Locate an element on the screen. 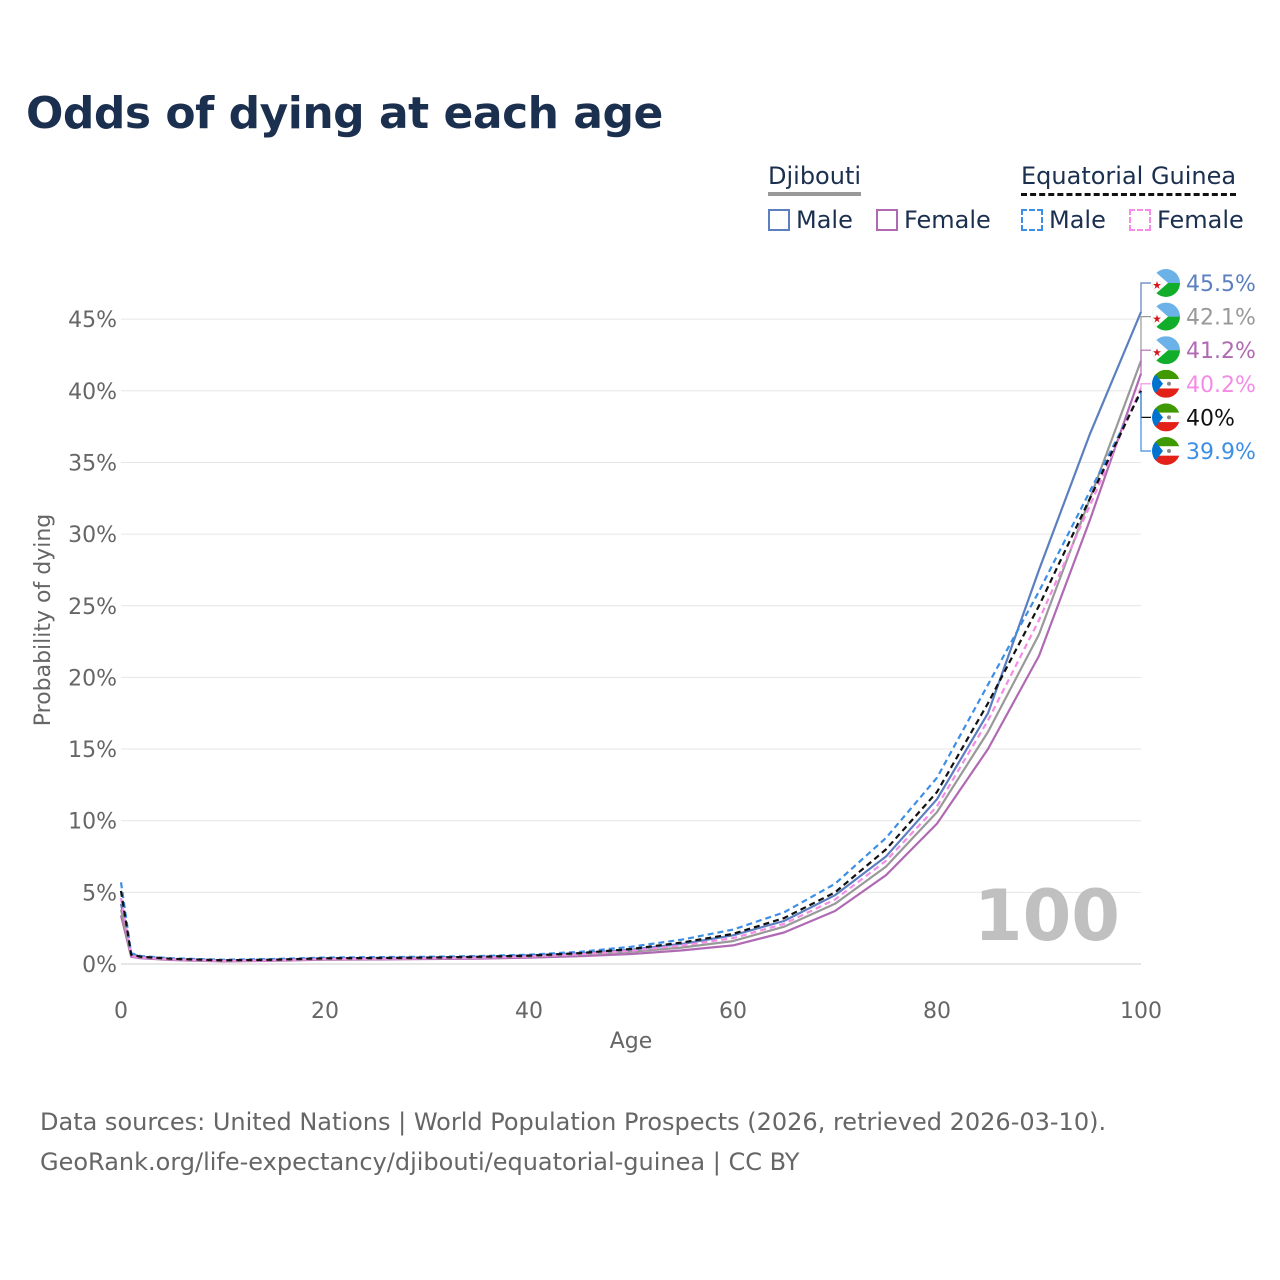  y-tick-label: 20% is located at coordinates (92, 678).